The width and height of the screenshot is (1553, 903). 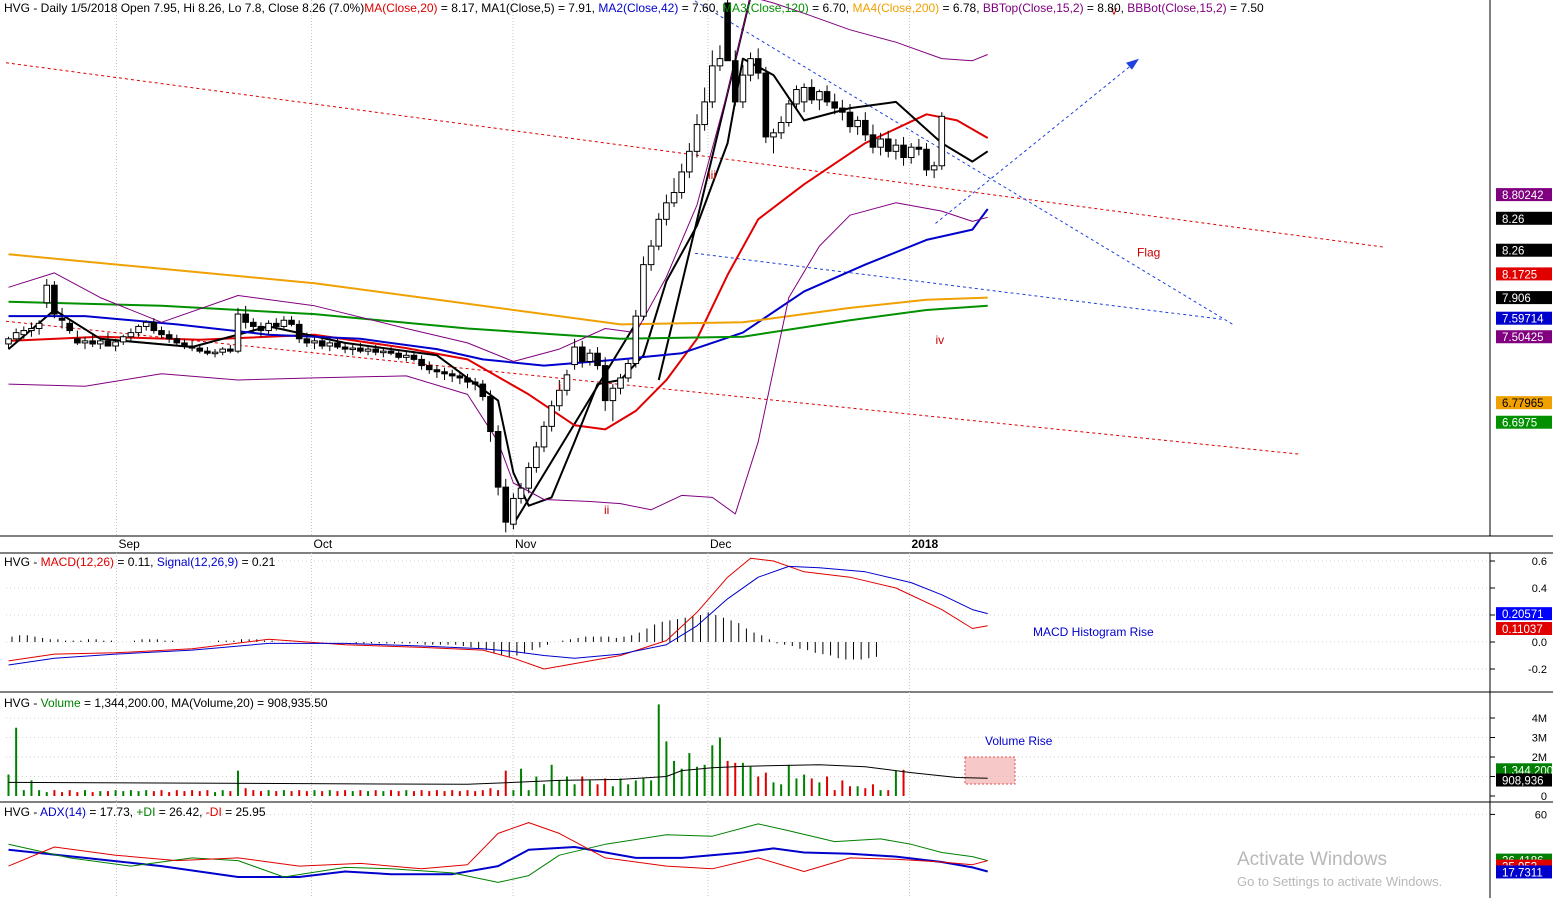 What do you see at coordinates (1541, 815) in the screenshot?
I see `adx-tick-label: 60` at bounding box center [1541, 815].